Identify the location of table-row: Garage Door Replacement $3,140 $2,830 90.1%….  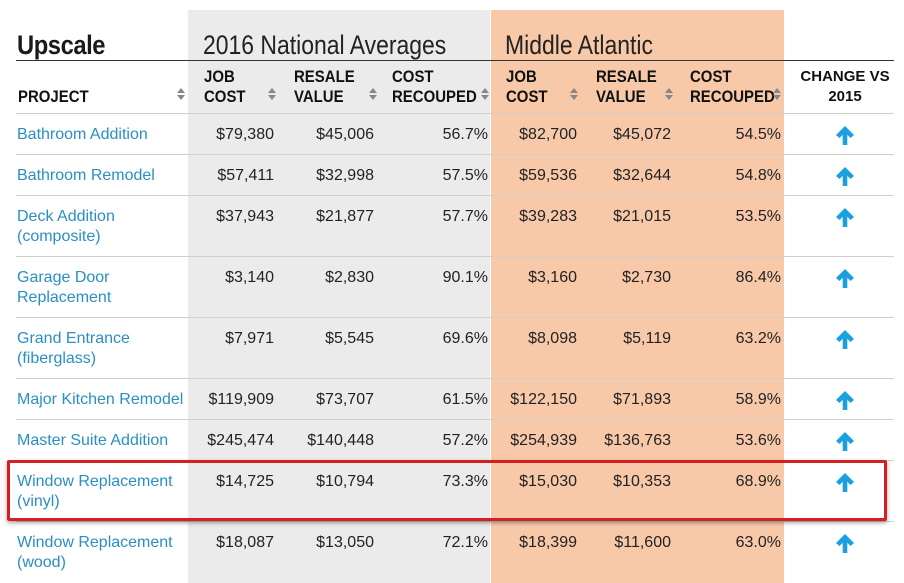
(455, 281).